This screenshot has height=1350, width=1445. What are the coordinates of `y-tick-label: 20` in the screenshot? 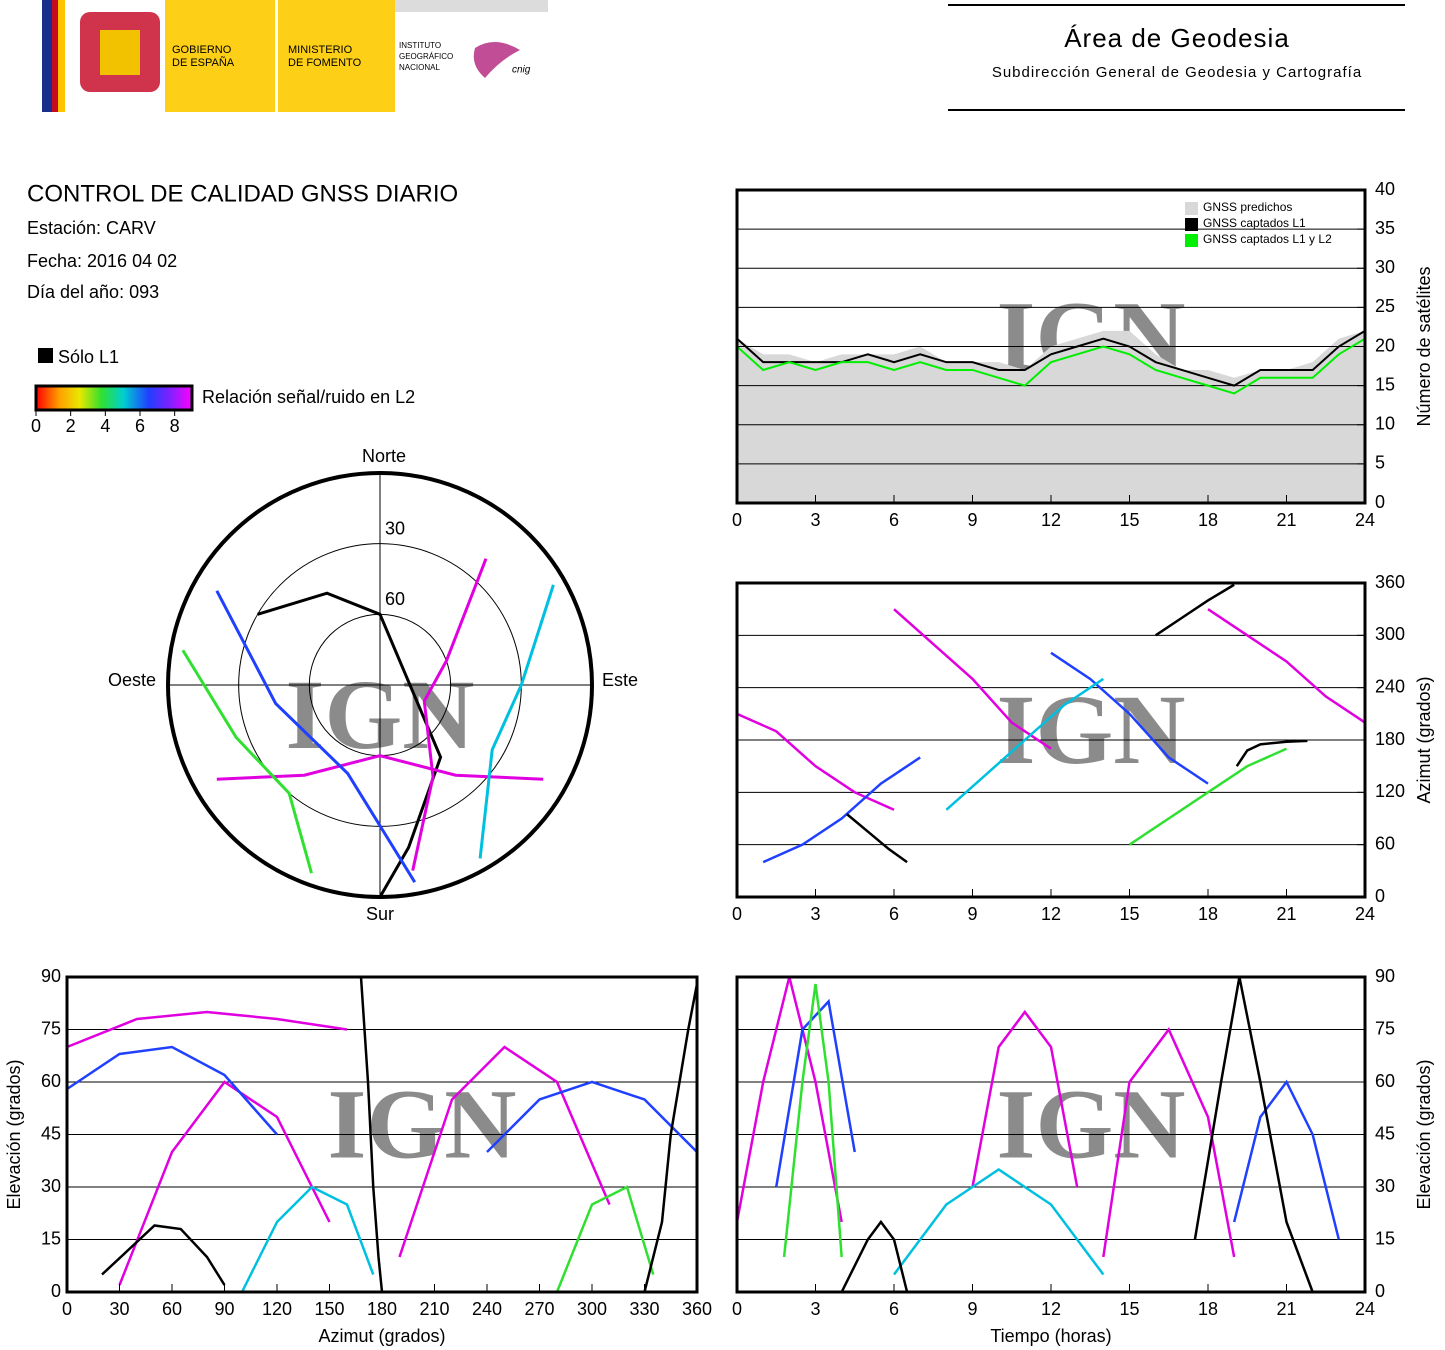 It's located at (1385, 345).